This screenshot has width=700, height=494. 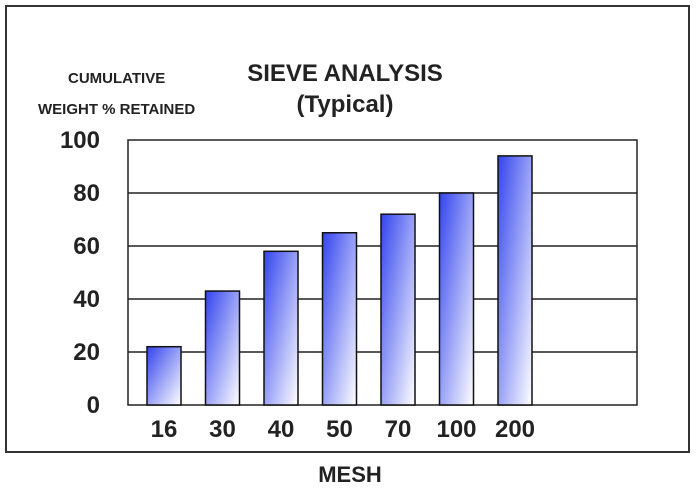 I want to click on y-tick-label: 80, so click(x=86, y=193).